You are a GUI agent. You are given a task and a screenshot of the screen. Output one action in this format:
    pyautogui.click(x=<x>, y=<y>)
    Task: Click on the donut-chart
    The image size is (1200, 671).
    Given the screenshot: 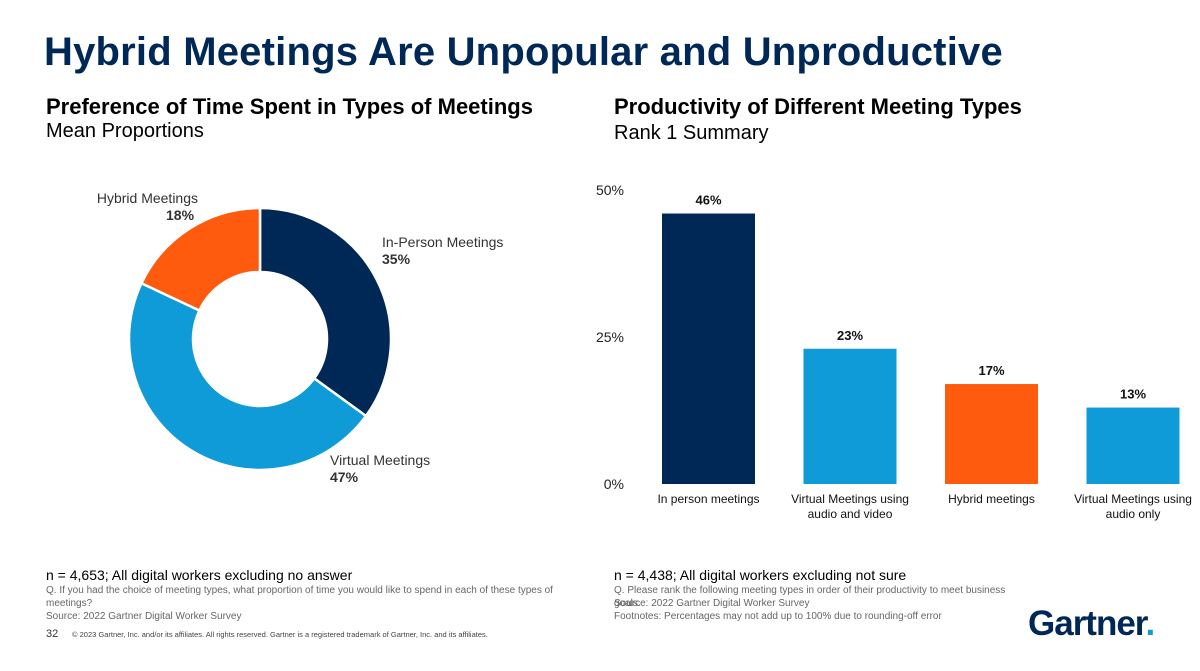 What is the action you would take?
    pyautogui.click(x=260, y=339)
    